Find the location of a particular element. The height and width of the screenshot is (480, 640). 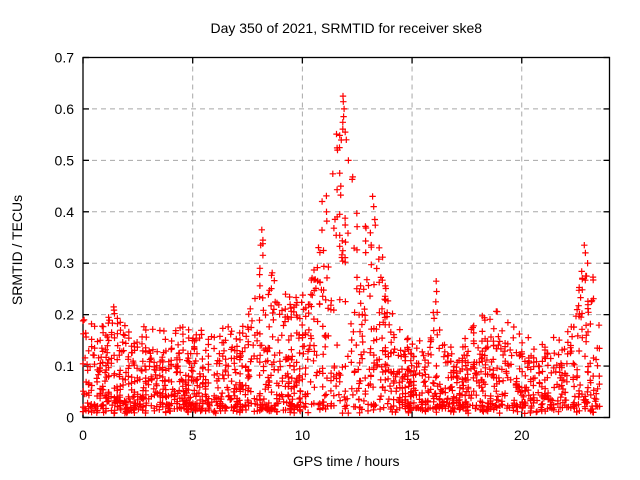

y-tick-label: 0.5 is located at coordinates (65, 160).